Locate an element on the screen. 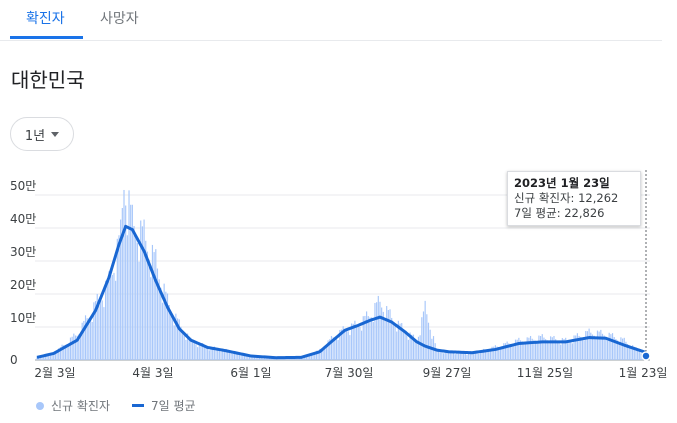  x-tick-label: 1월 23일 is located at coordinates (643, 373).